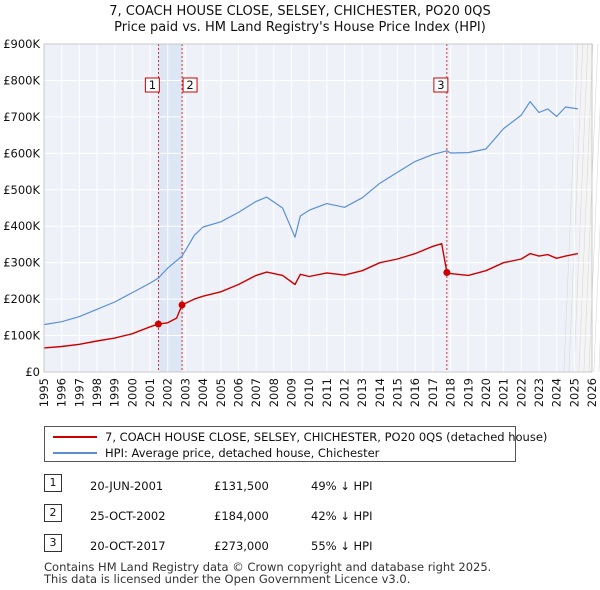 The width and height of the screenshot is (600, 590). What do you see at coordinates (451, 392) in the screenshot?
I see `x-tick-label: 2018` at bounding box center [451, 392].